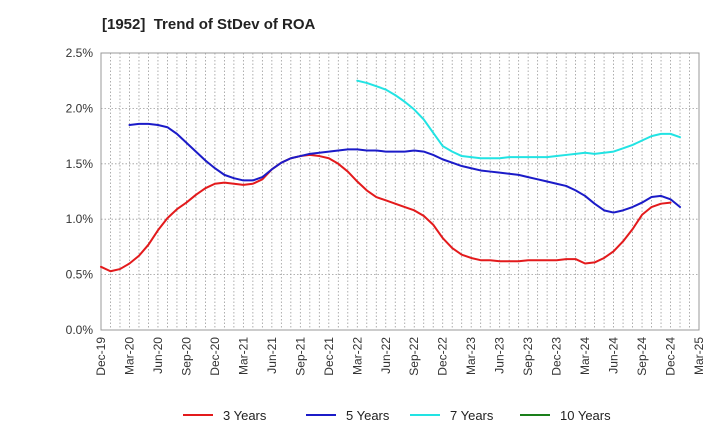  I want to click on x-tick-label: Jun-22, so click(386, 355).